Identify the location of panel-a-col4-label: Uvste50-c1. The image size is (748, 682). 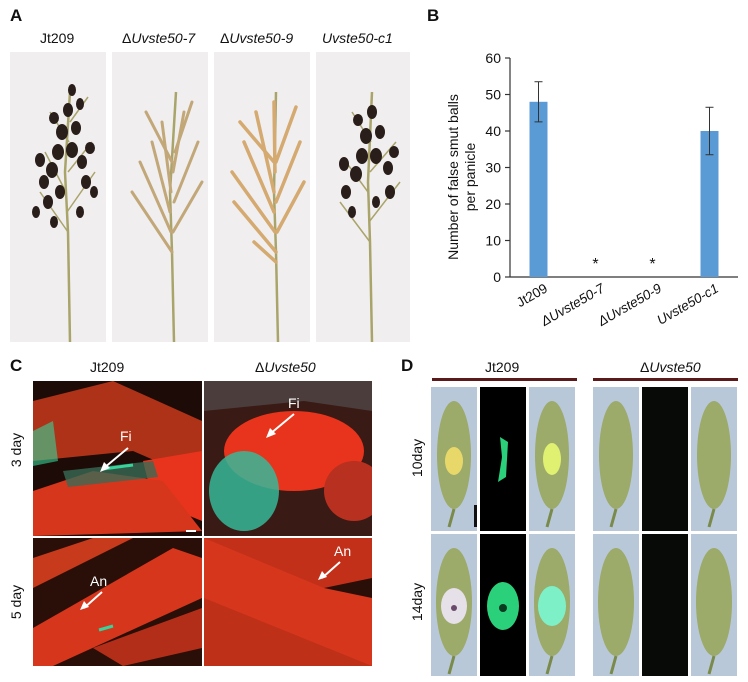
(357, 38).